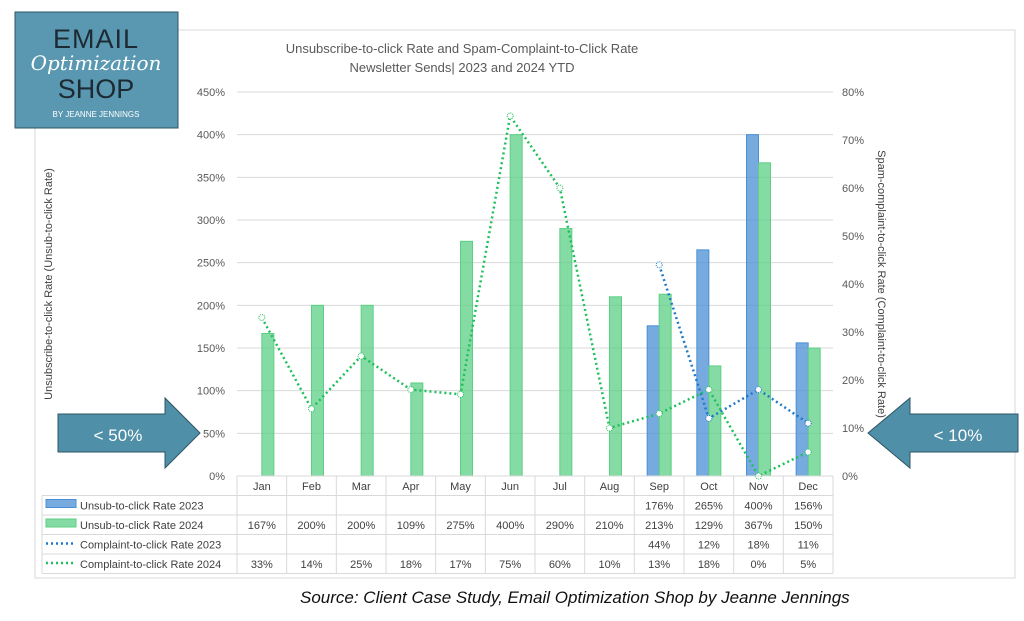 The height and width of the screenshot is (621, 1024). What do you see at coordinates (808, 507) in the screenshot?
I see `table-cell: 156%` at bounding box center [808, 507].